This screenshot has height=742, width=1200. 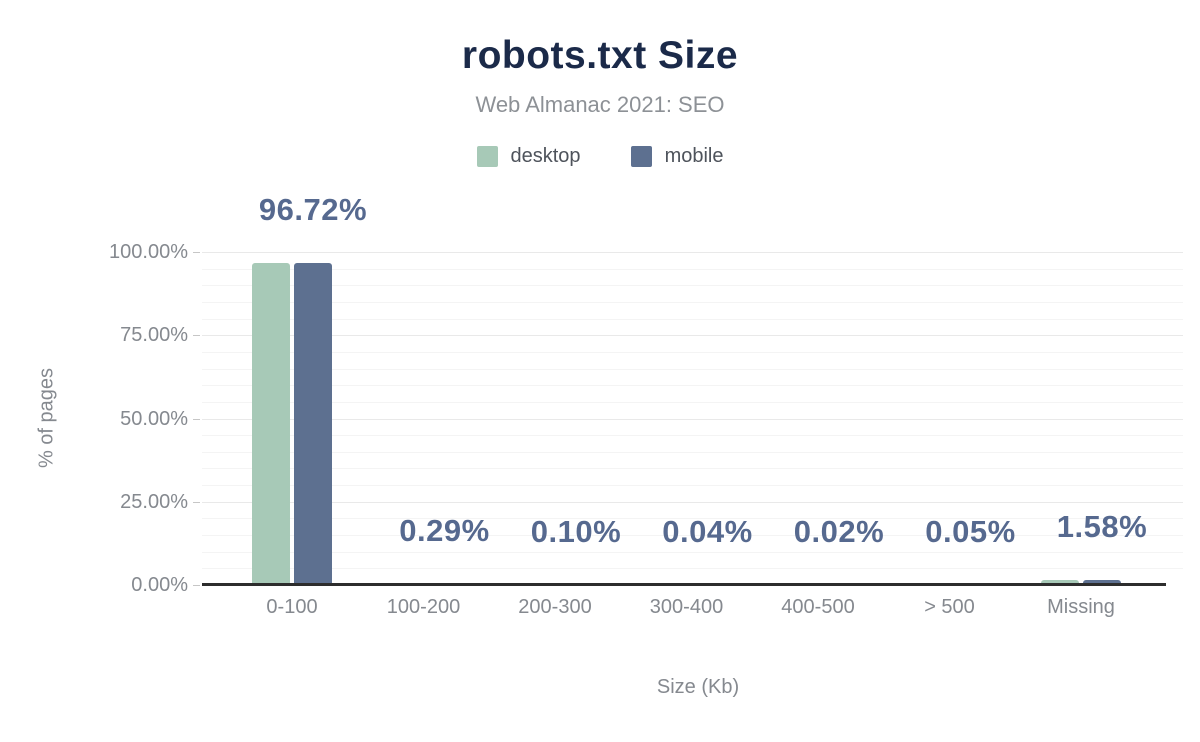 I want to click on legend-swatch-desktop, so click(x=487, y=156).